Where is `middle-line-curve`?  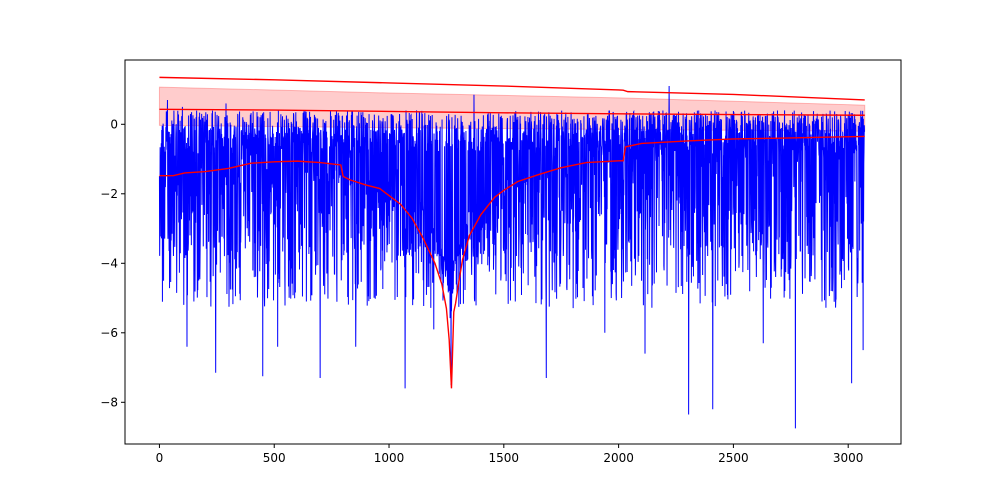
middle-line-curve is located at coordinates (512, 112).